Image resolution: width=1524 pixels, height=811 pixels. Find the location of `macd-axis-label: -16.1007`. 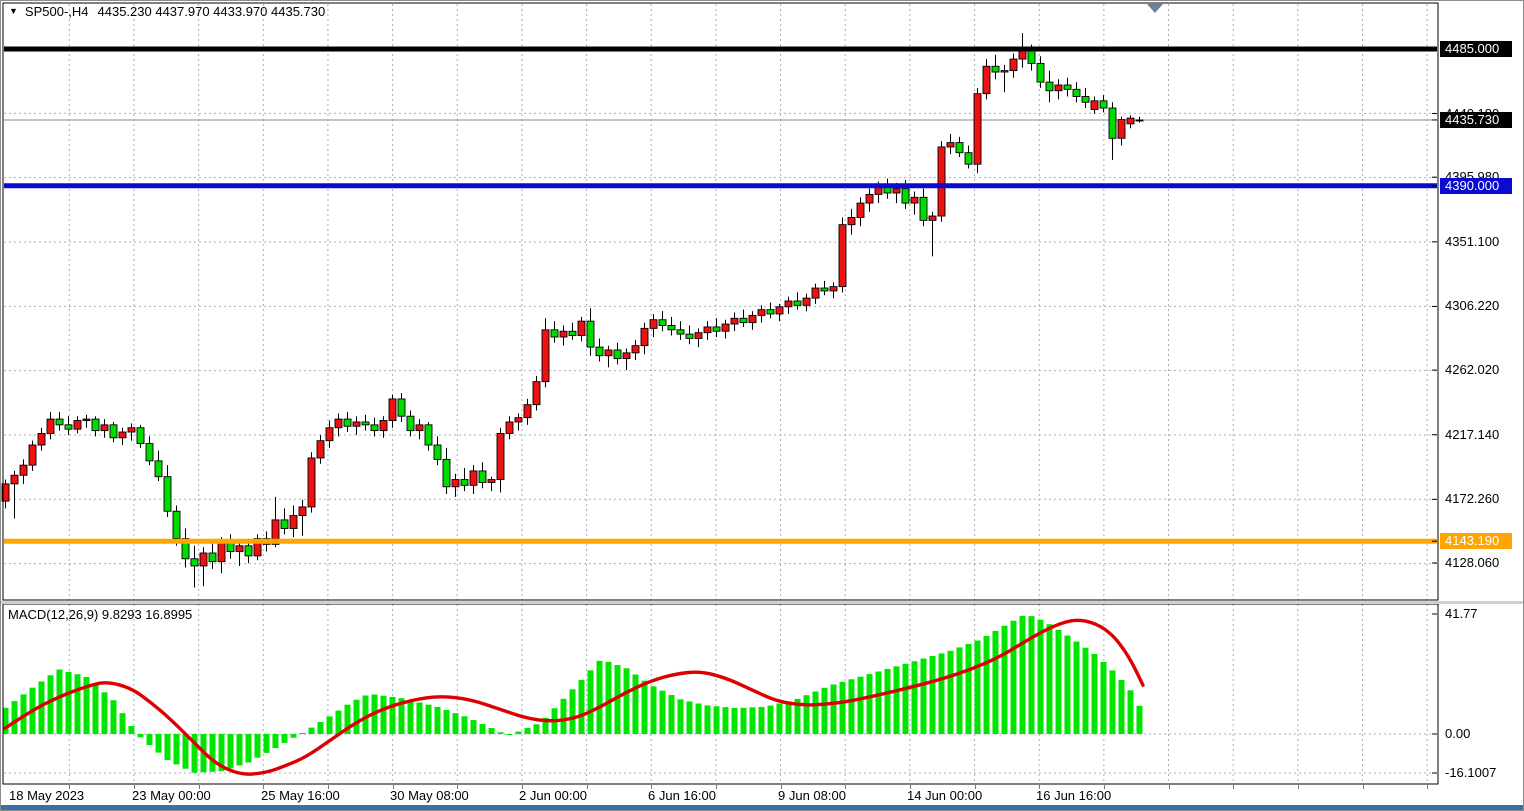

macd-axis-label: -16.1007 is located at coordinates (1471, 772).